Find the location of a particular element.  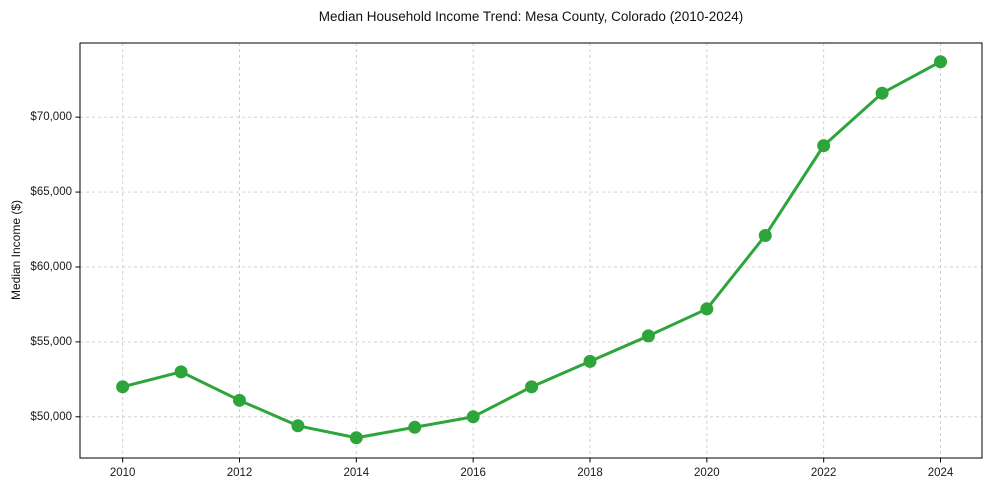

x-tick-label: 2018 is located at coordinates (590, 473).